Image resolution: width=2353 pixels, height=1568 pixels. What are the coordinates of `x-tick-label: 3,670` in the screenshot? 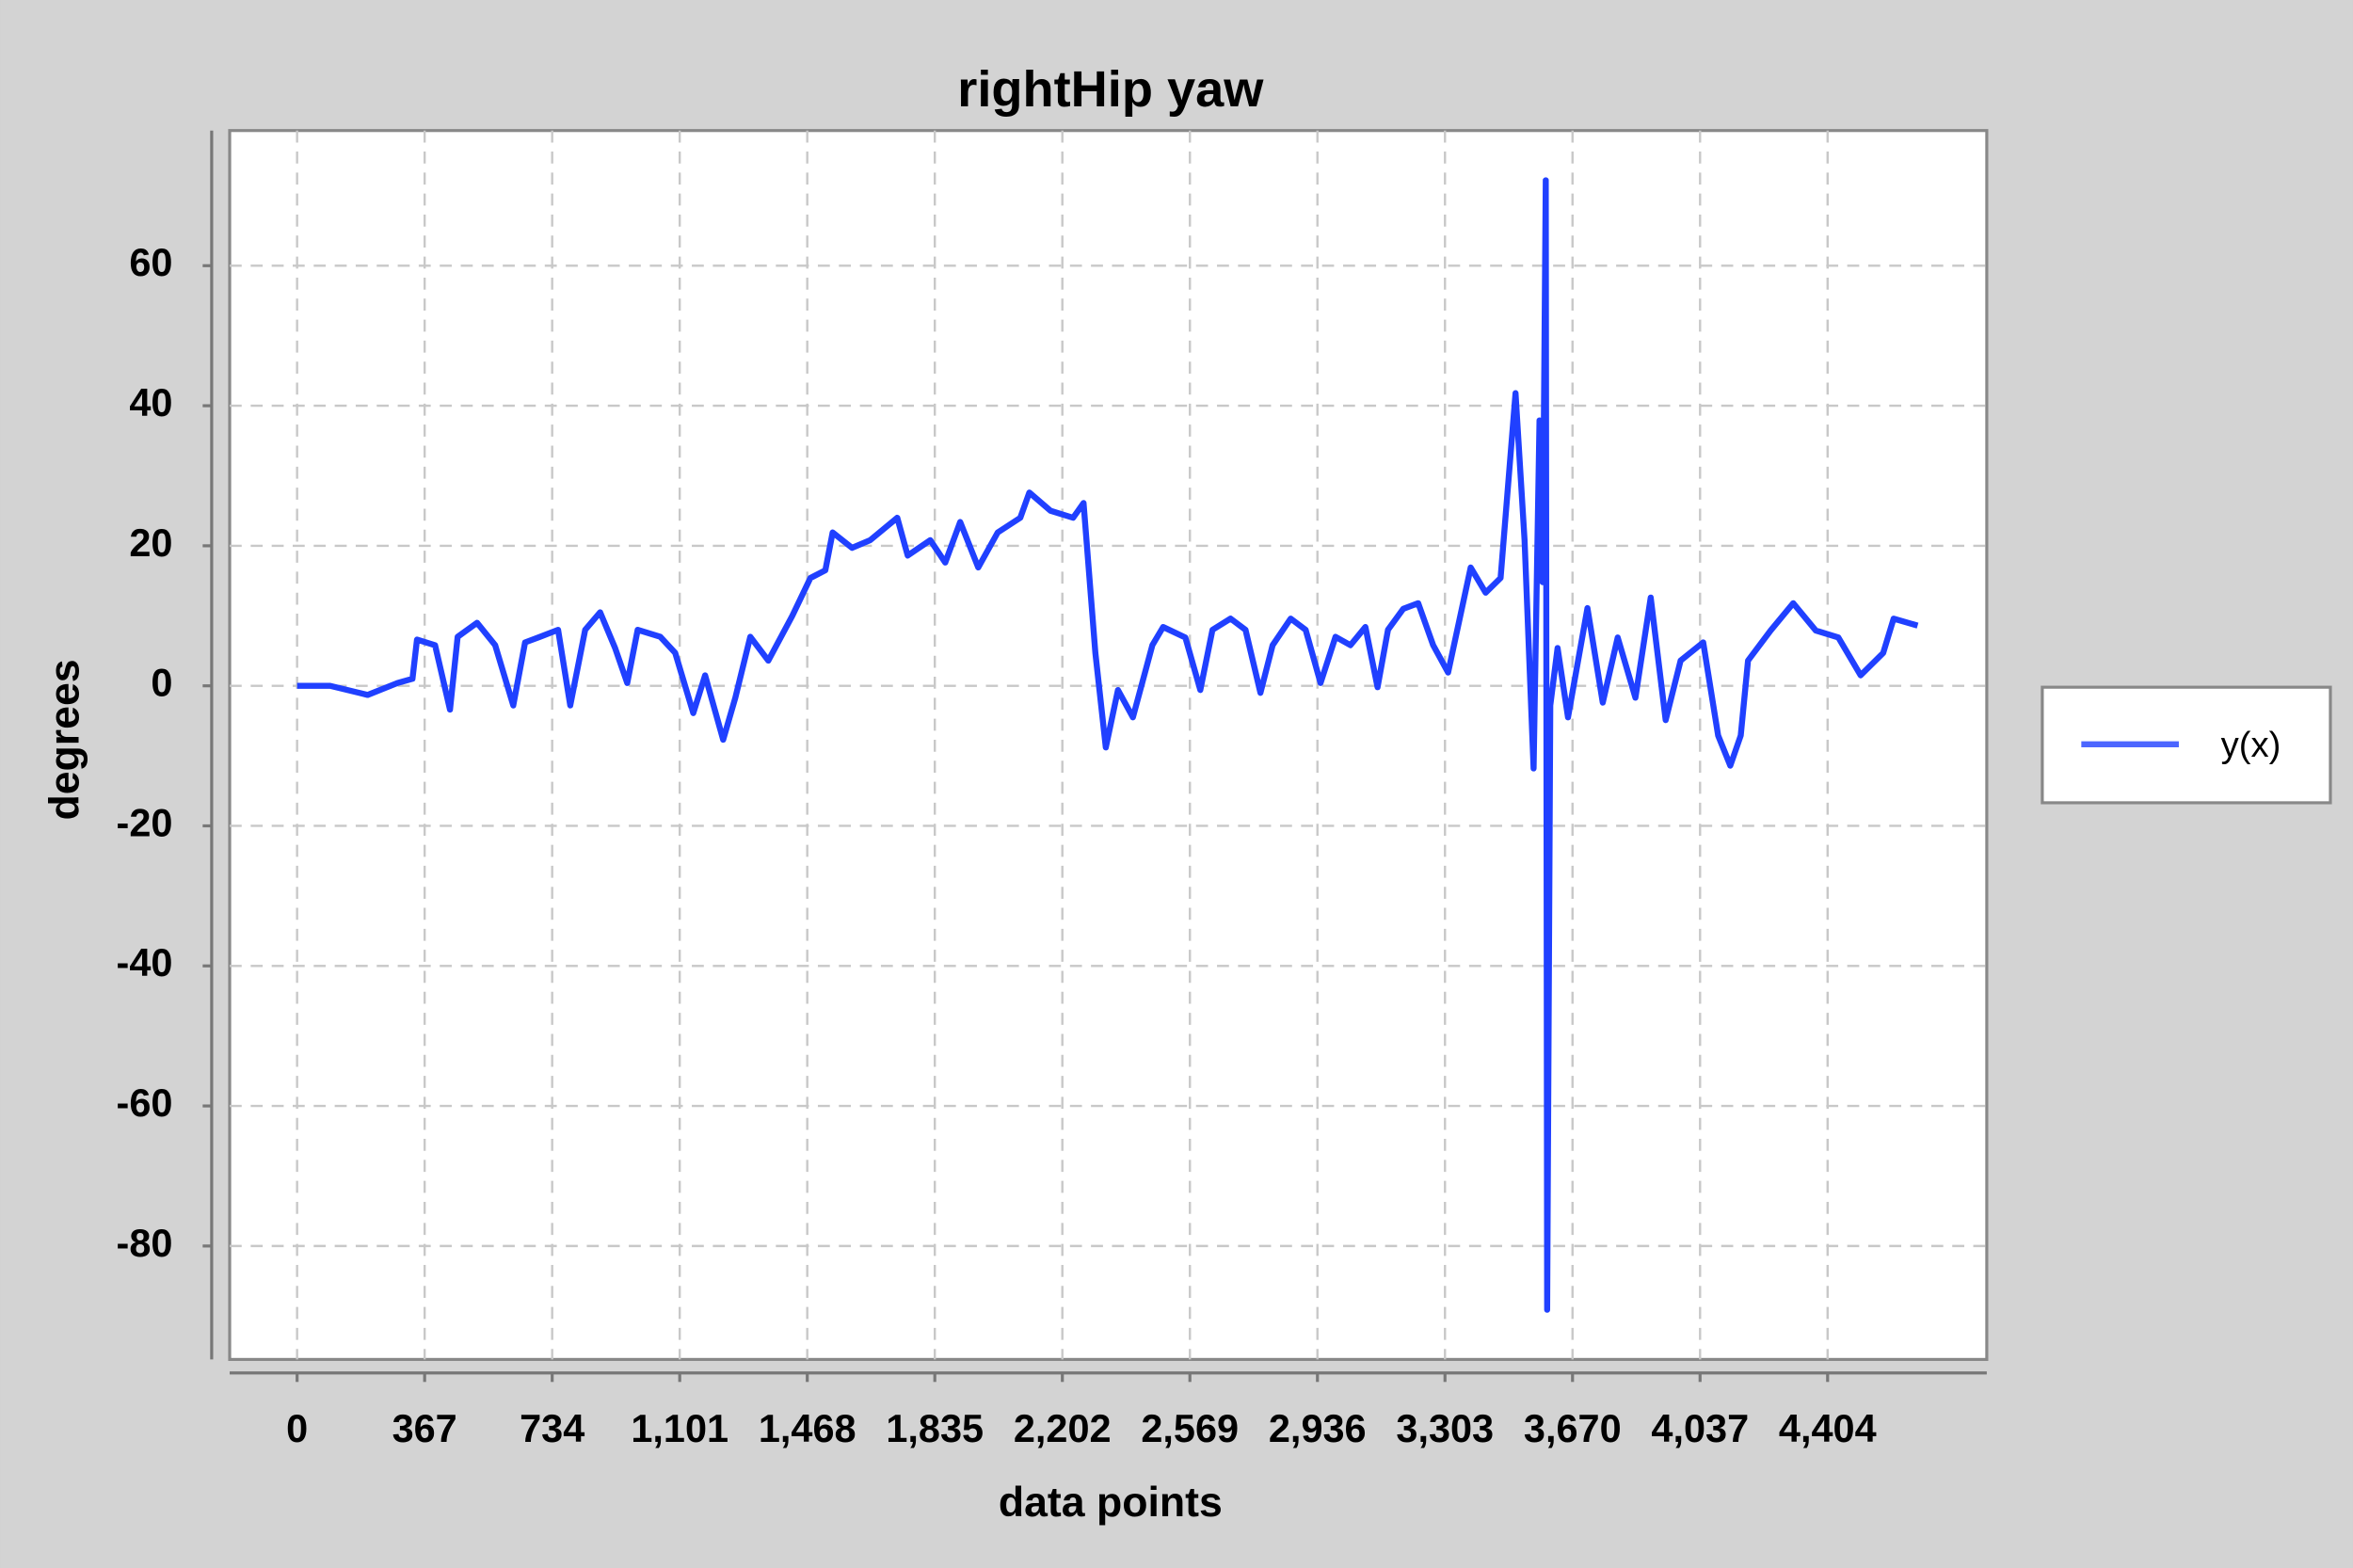 It's located at (1573, 1428).